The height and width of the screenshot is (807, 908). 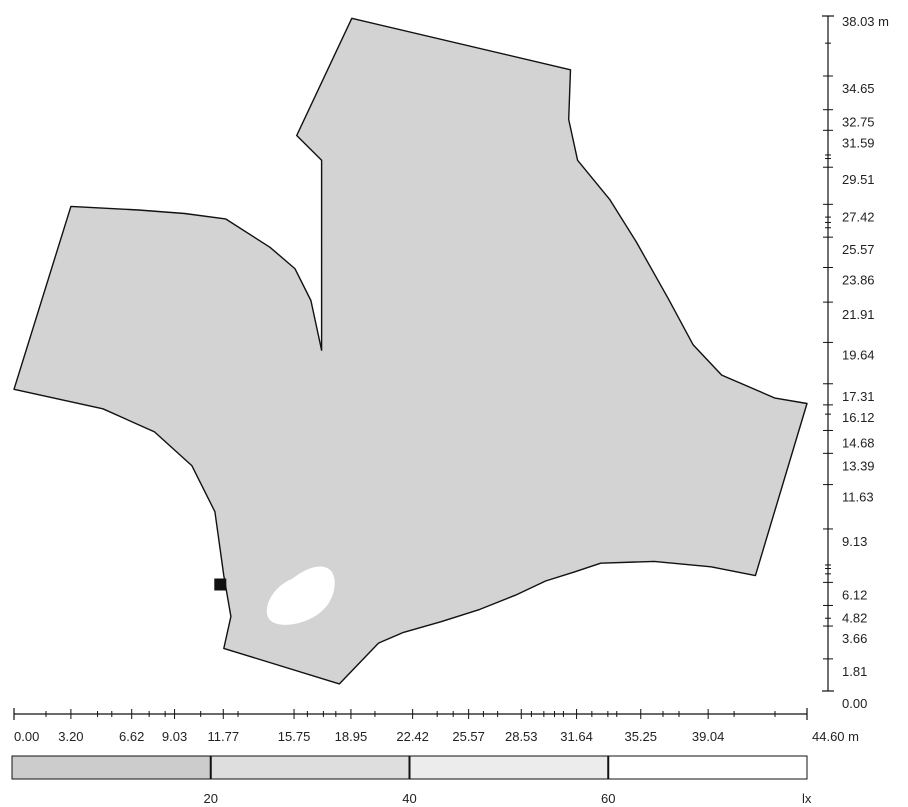 What do you see at coordinates (835, 736) in the screenshot?
I see `x-axis-unit-label: 44.60 m` at bounding box center [835, 736].